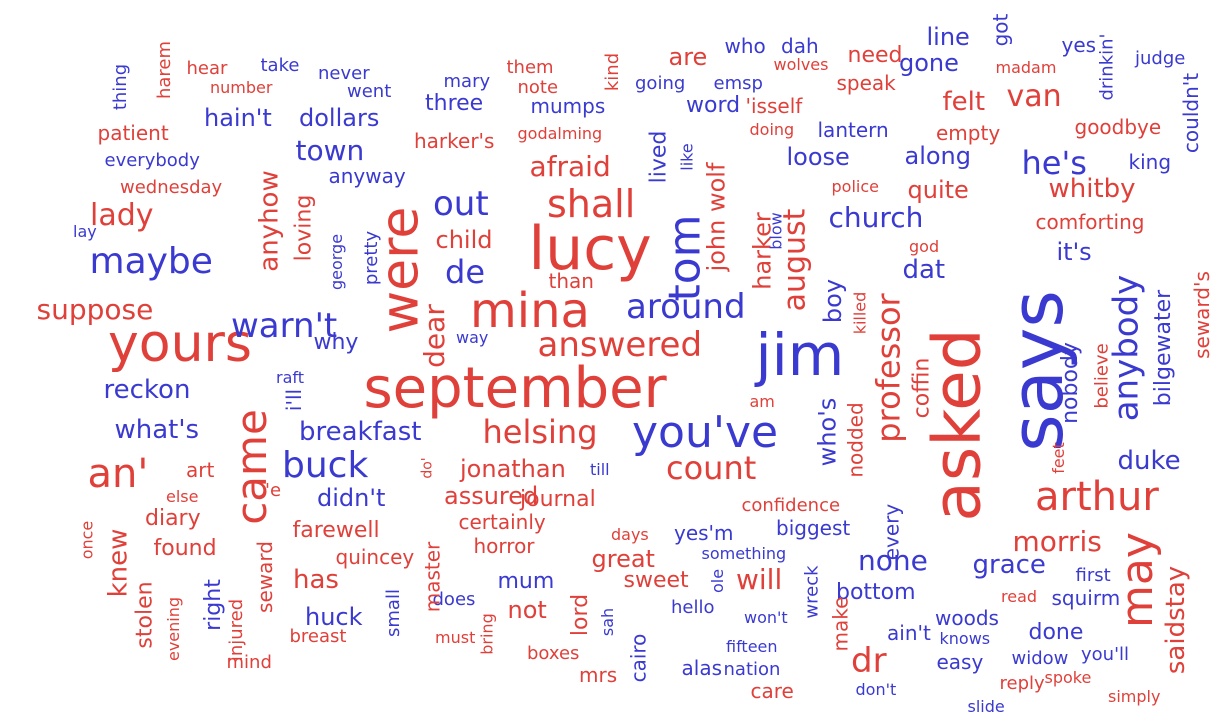 This screenshot has width=1215, height=727. I want to click on word-three: three, so click(454, 103).